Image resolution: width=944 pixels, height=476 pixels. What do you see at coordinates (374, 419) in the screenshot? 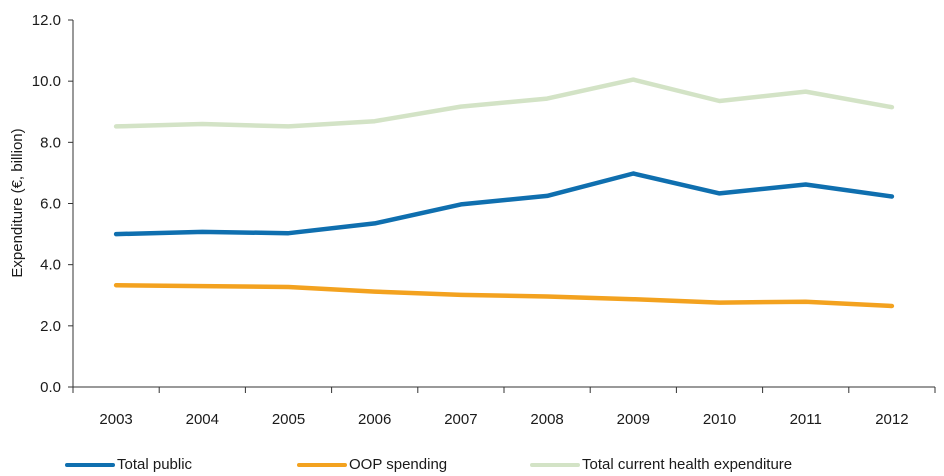
I see `x-tick-label: 2006` at bounding box center [374, 419].